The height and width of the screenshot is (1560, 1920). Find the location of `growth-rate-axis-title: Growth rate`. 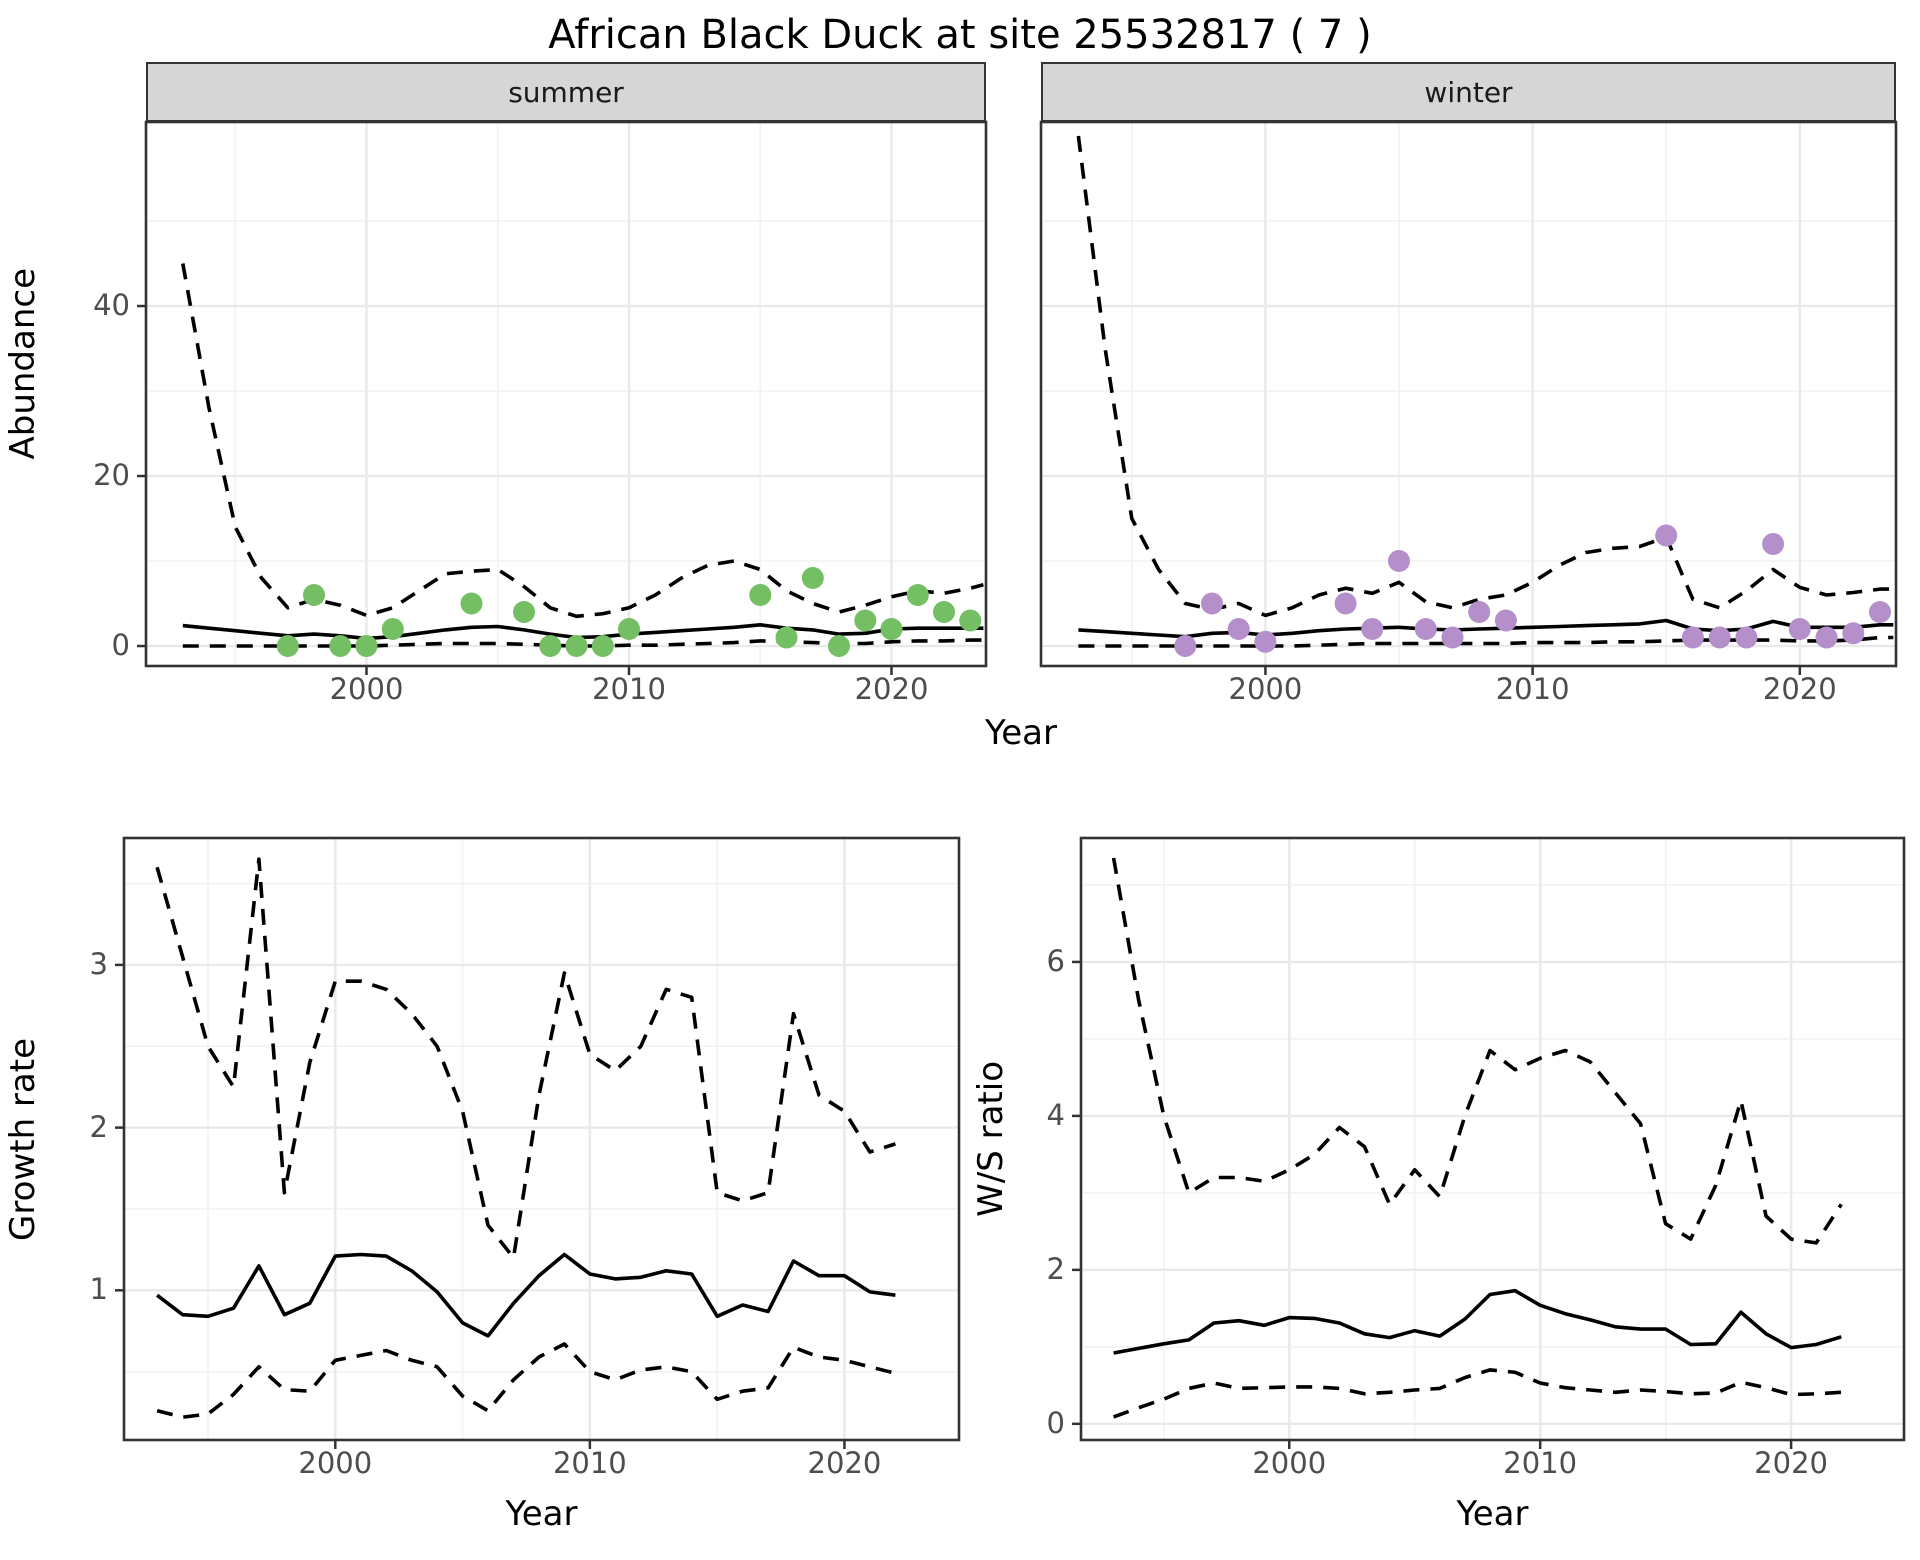

growth-rate-axis-title: Growth rate is located at coordinates (23, 1139).